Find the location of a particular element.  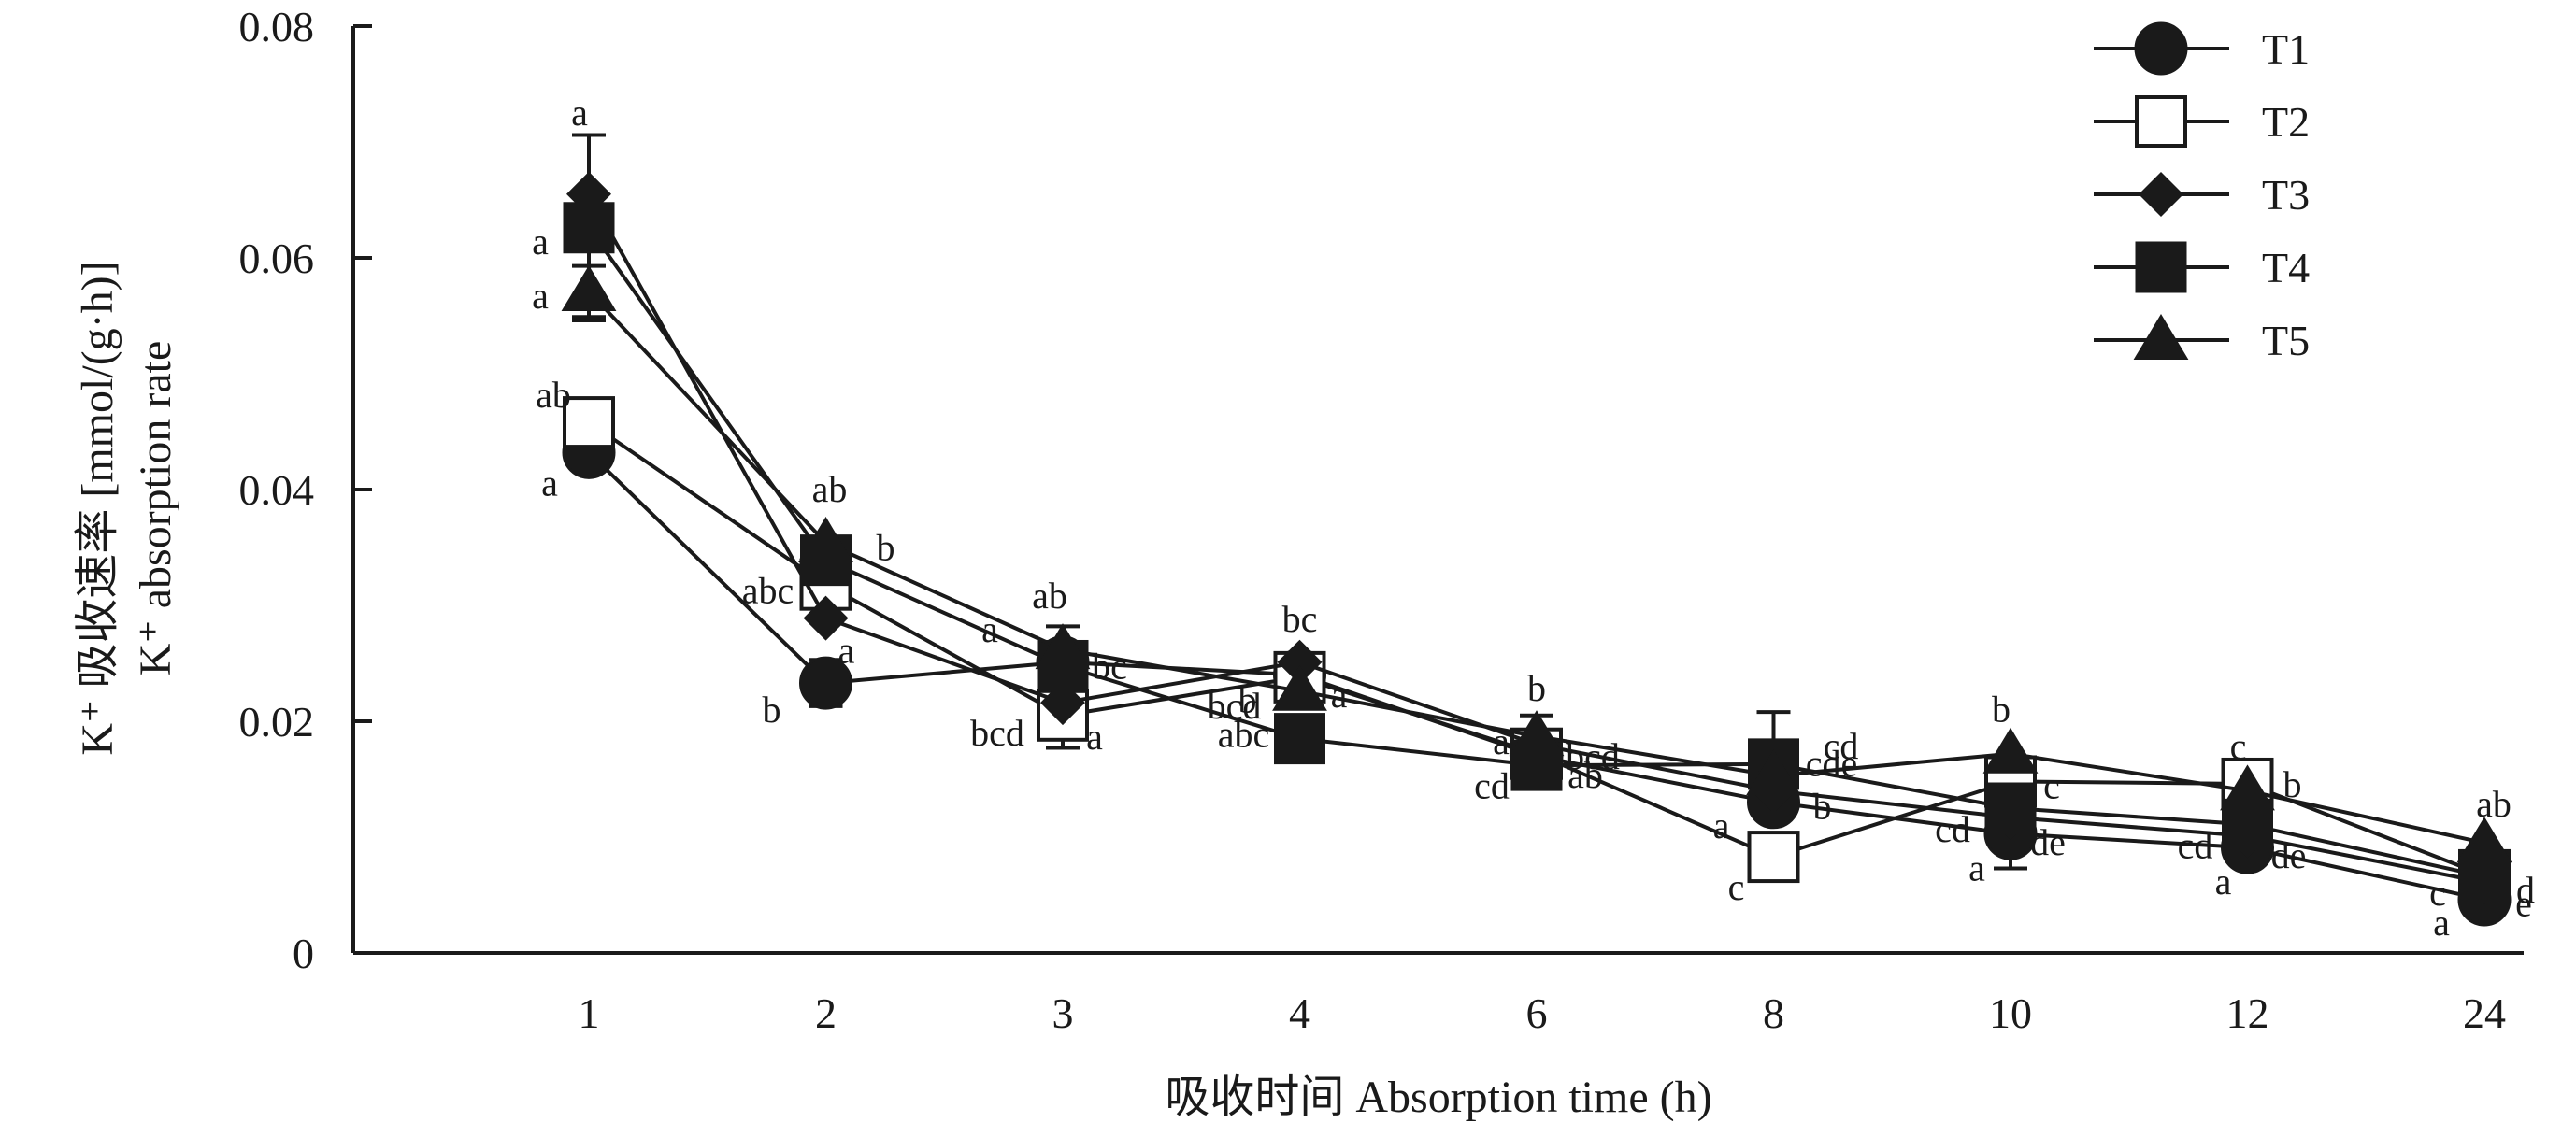

y-tick-label: 0.04 is located at coordinates (277, 490).